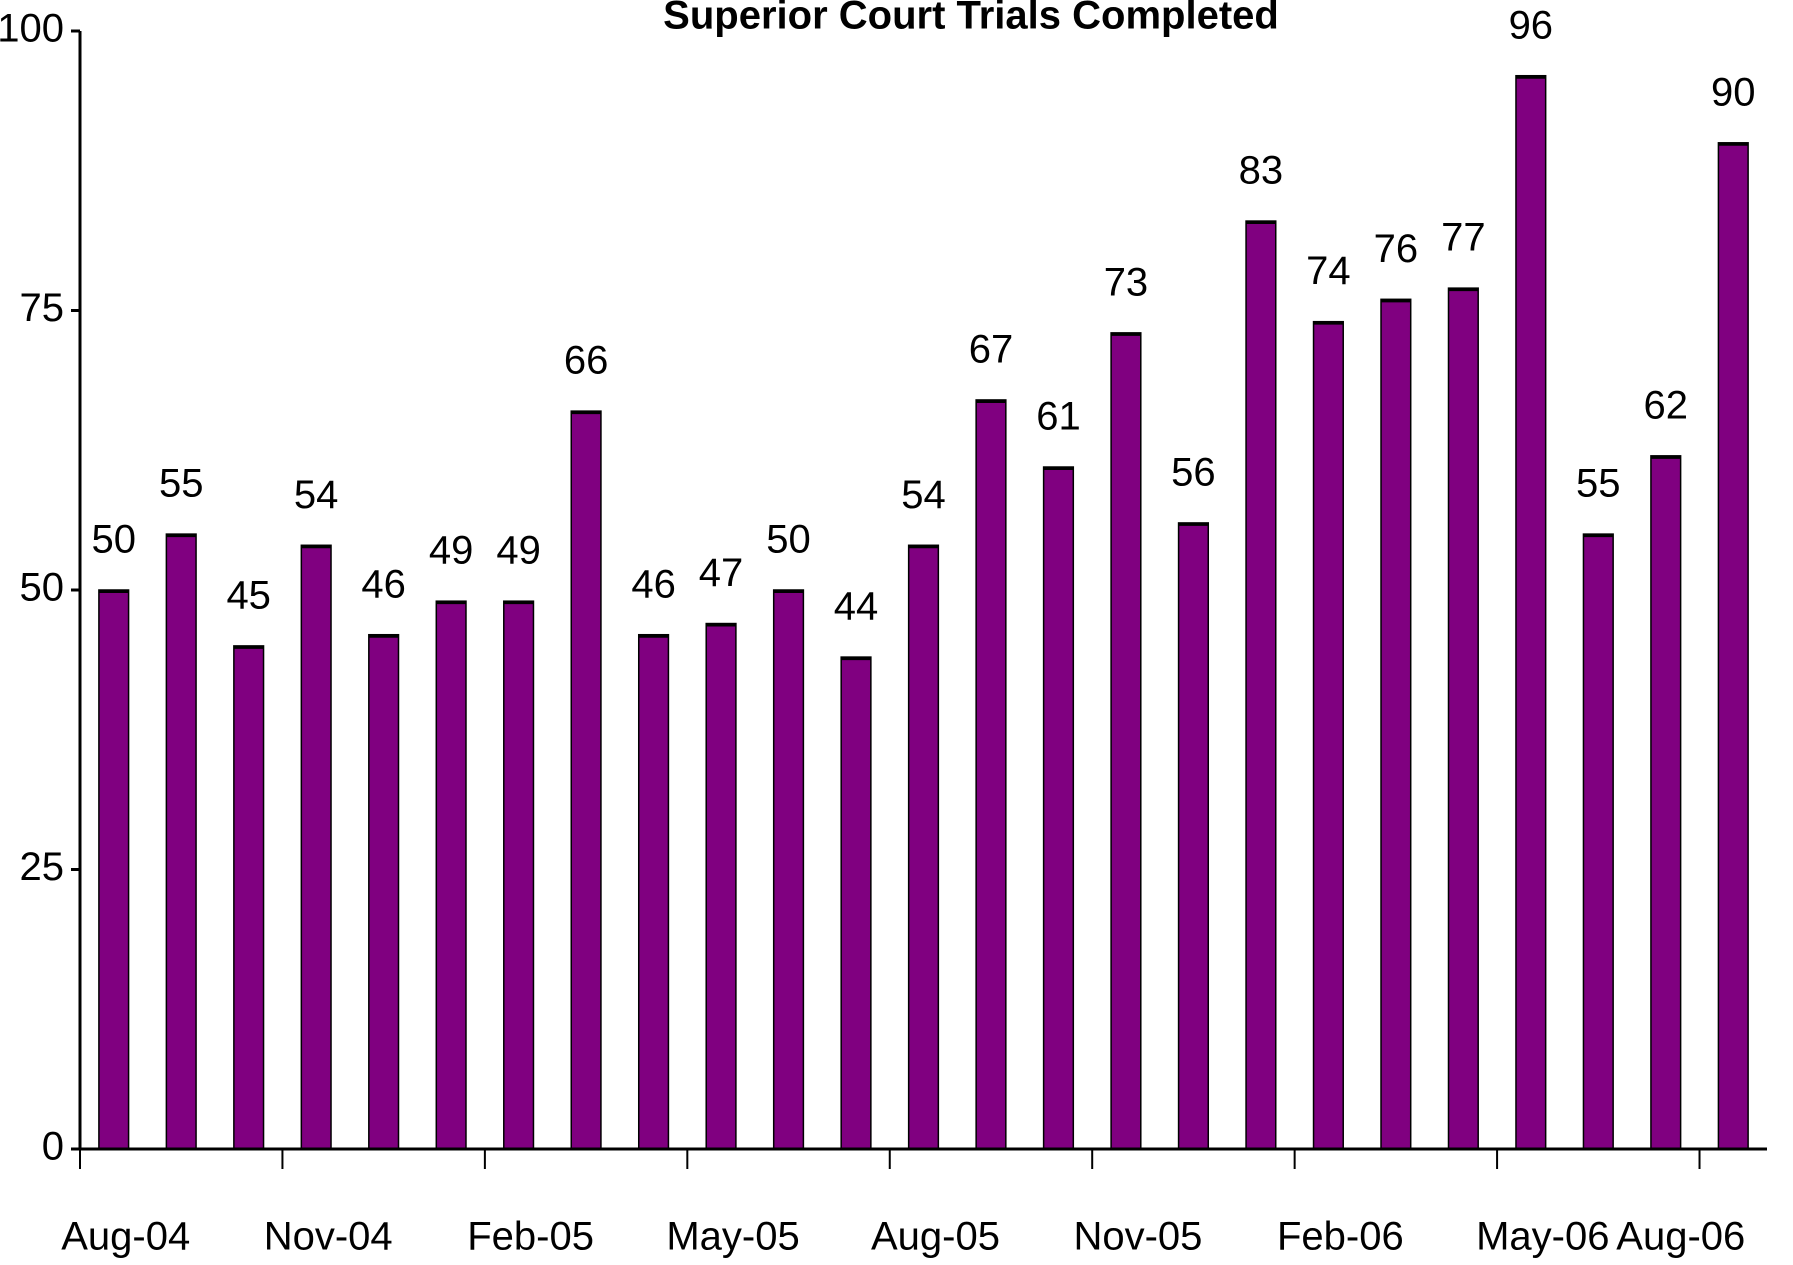 This screenshot has width=1793, height=1265. Describe the element at coordinates (42, 308) in the screenshot. I see `y-tick-label: 75` at that location.